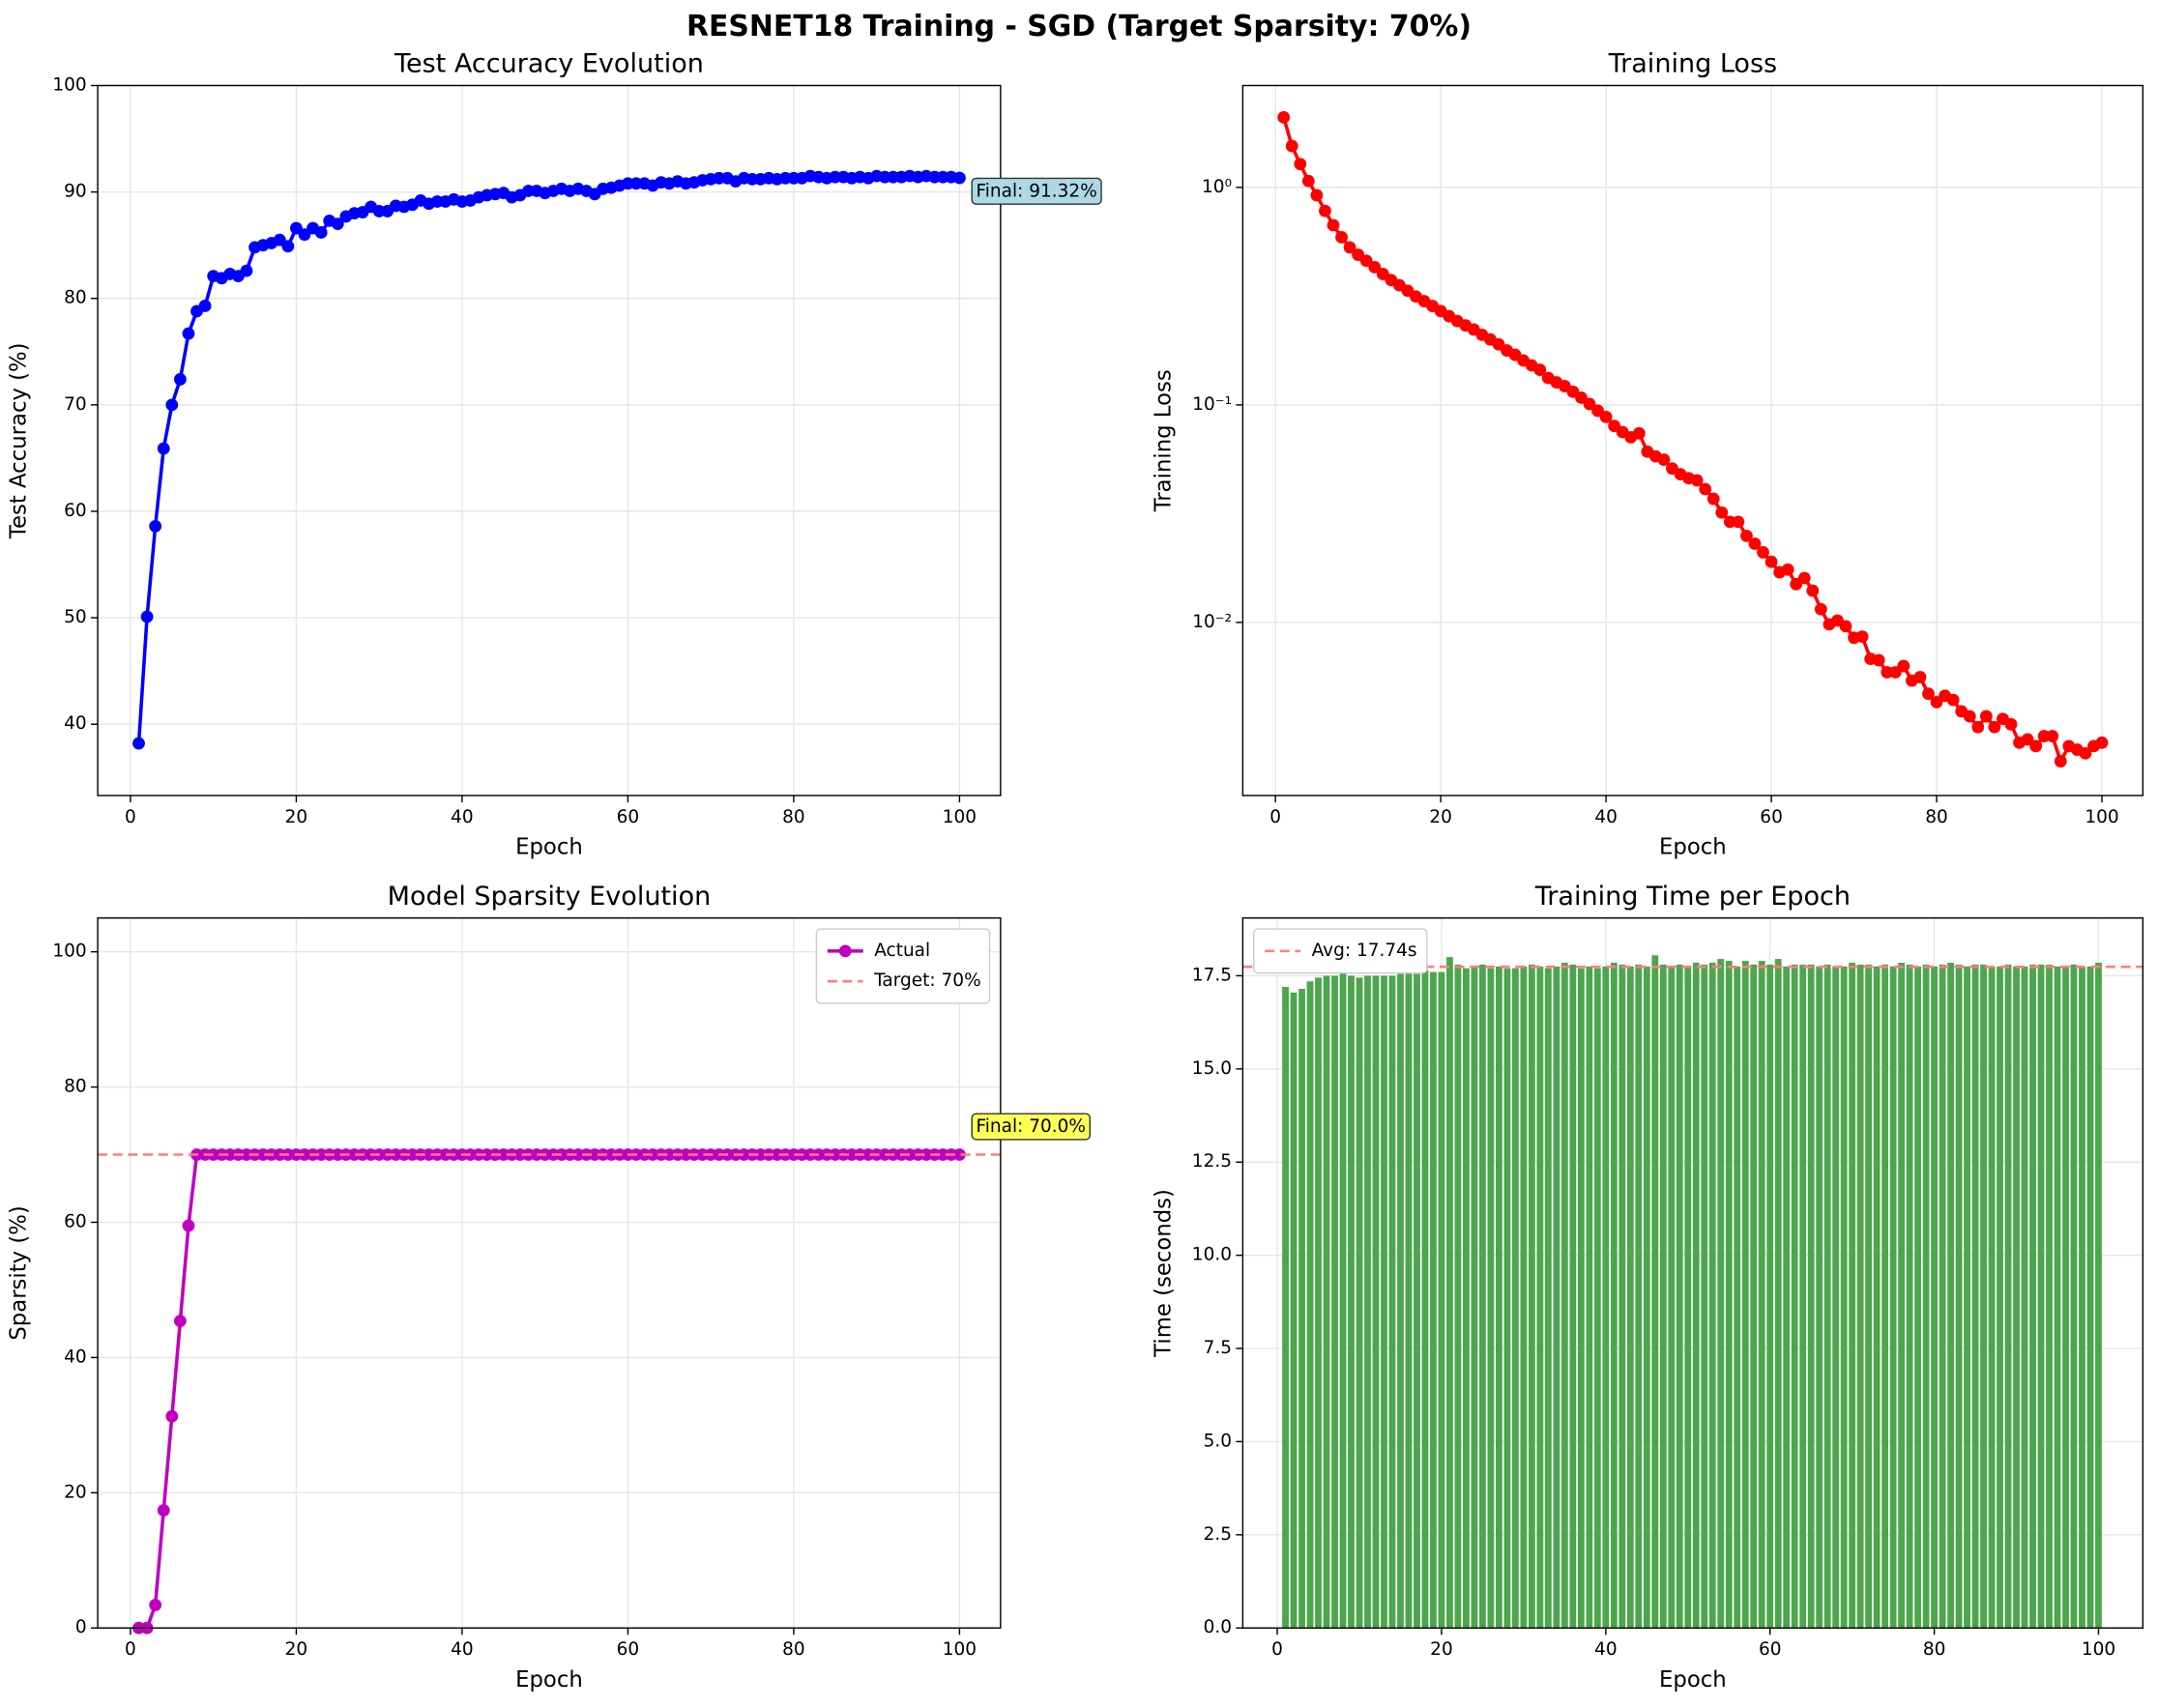 Image resolution: width=2158 pixels, height=1708 pixels. What do you see at coordinates (1212, 622) in the screenshot?
I see `y-tick-label: 10⁻²` at bounding box center [1212, 622].